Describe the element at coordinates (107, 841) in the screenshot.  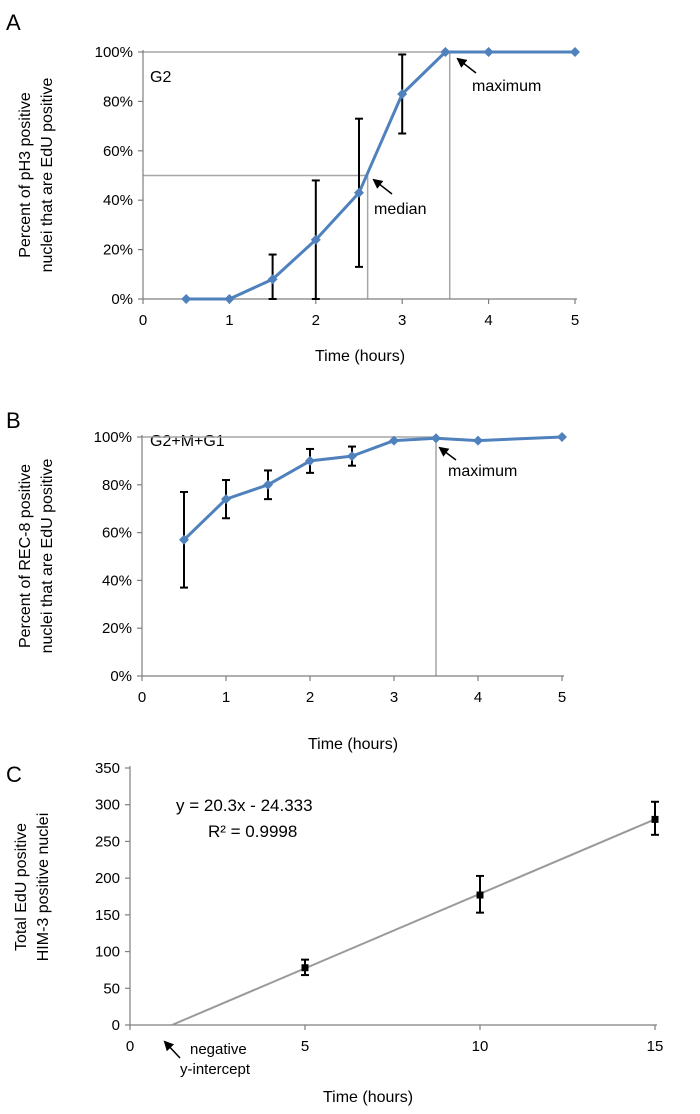
I see `panel-c-y-tick-label: 250` at that location.